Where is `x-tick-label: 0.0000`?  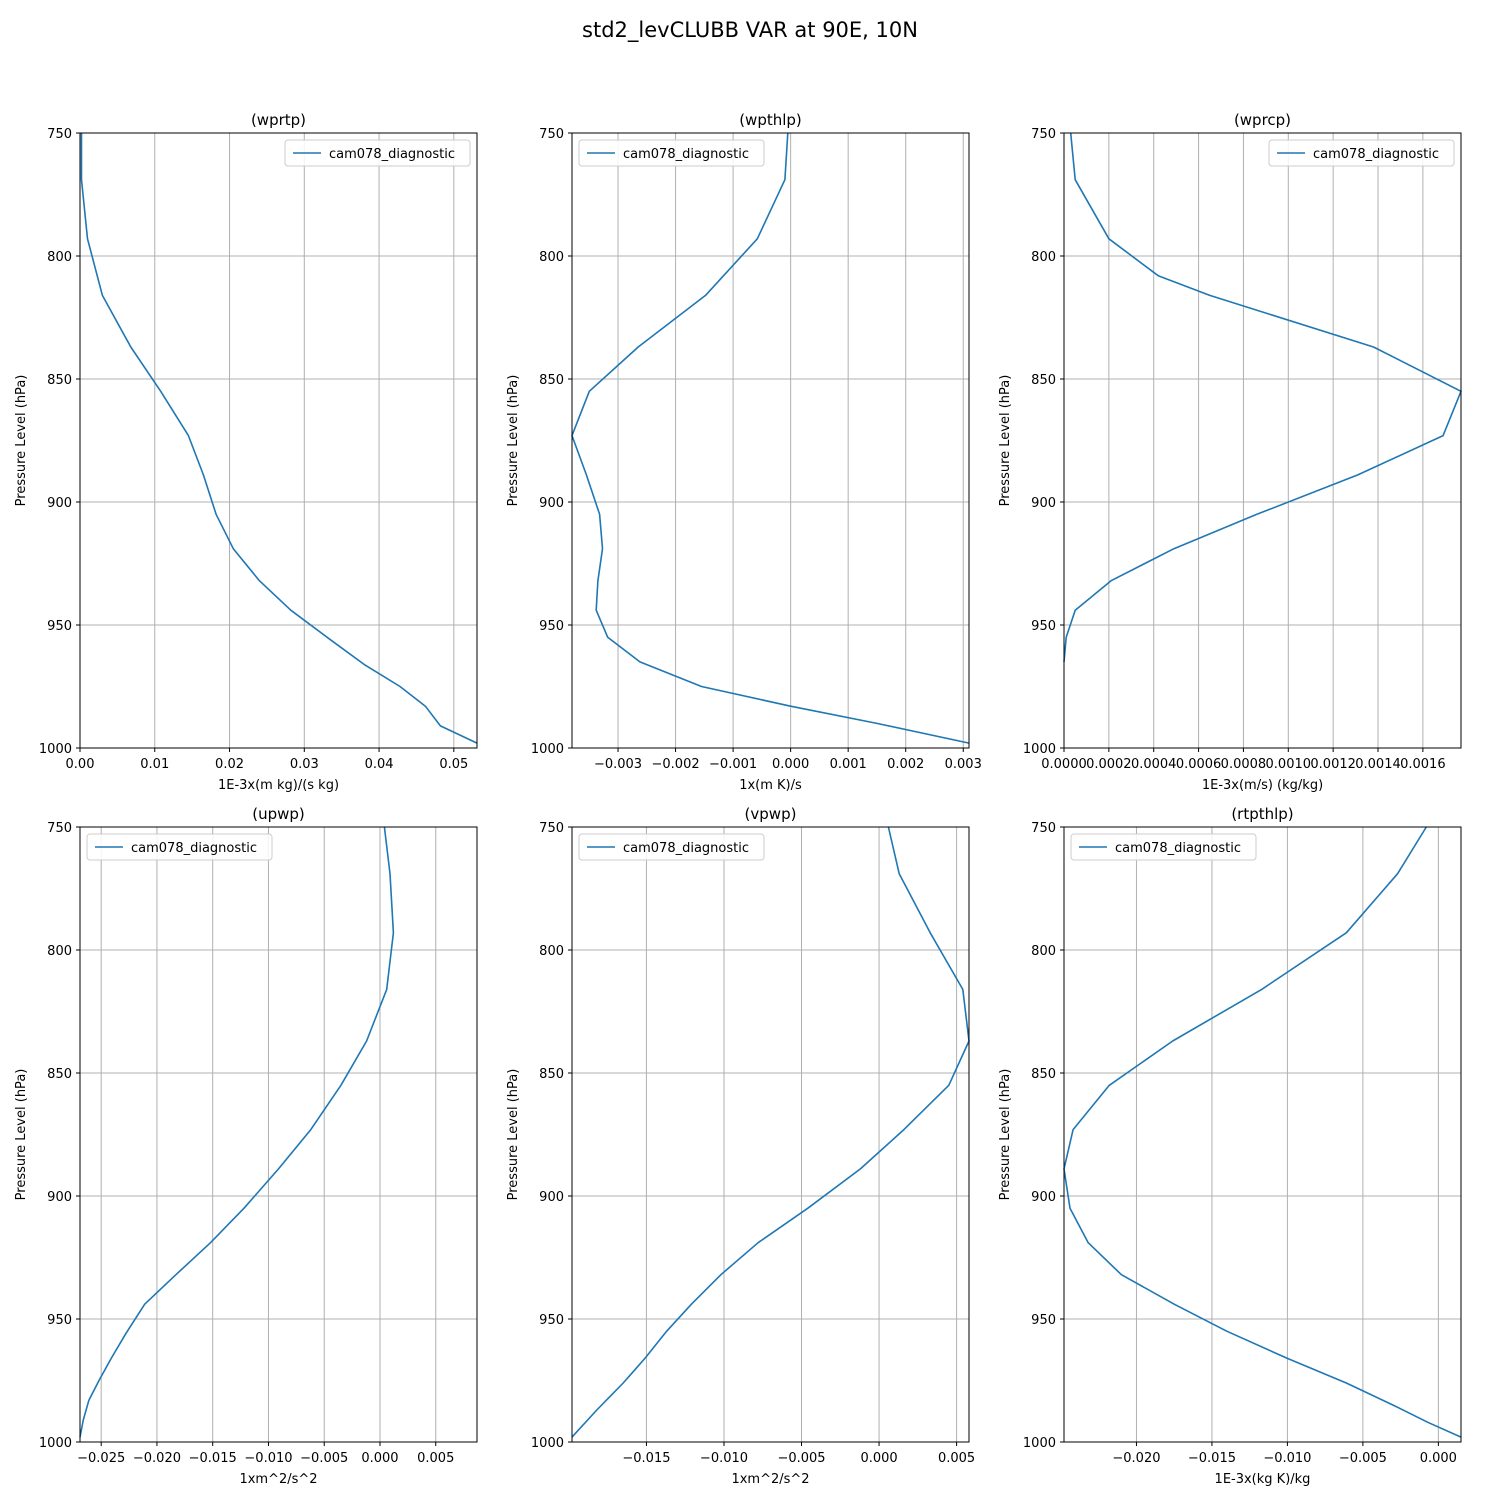 x-tick-label: 0.0000 is located at coordinates (1064, 764).